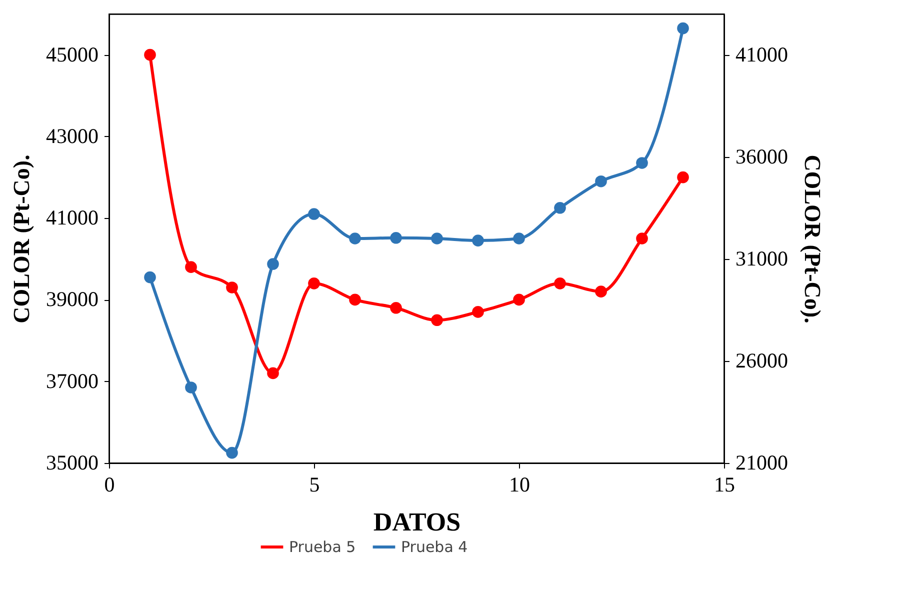 This screenshot has width=911, height=593. What do you see at coordinates (724, 484) in the screenshot?
I see `x-tick-label: 15` at bounding box center [724, 484].